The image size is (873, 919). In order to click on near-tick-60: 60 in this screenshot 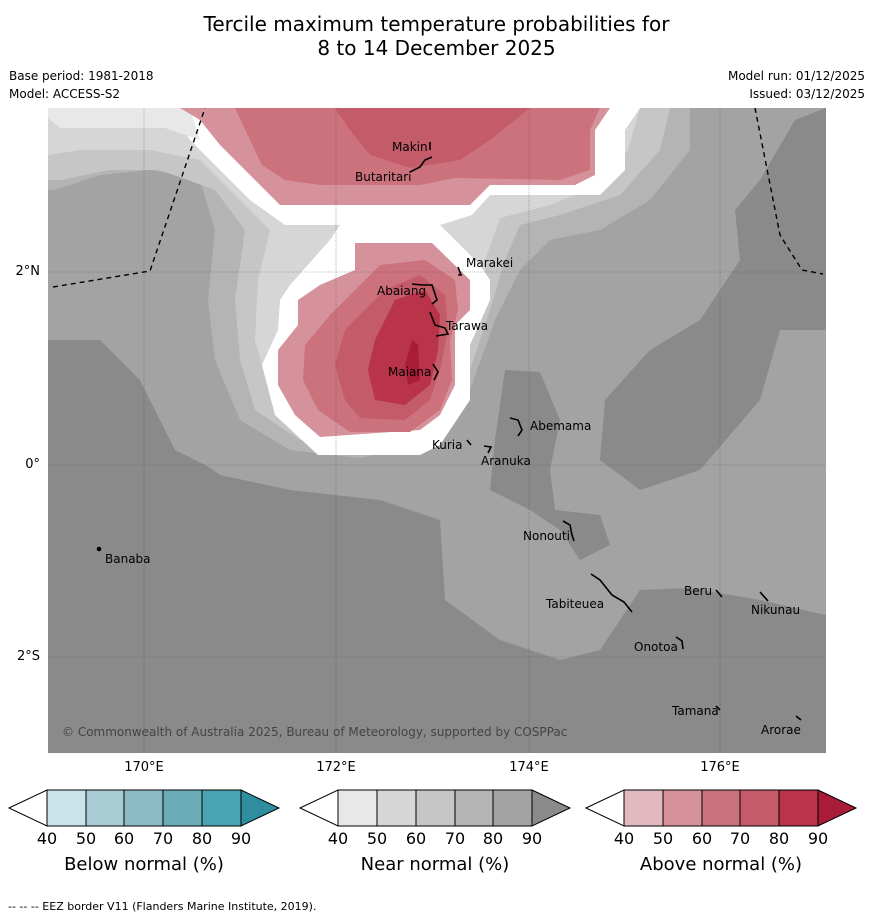, I will do `click(416, 838)`.